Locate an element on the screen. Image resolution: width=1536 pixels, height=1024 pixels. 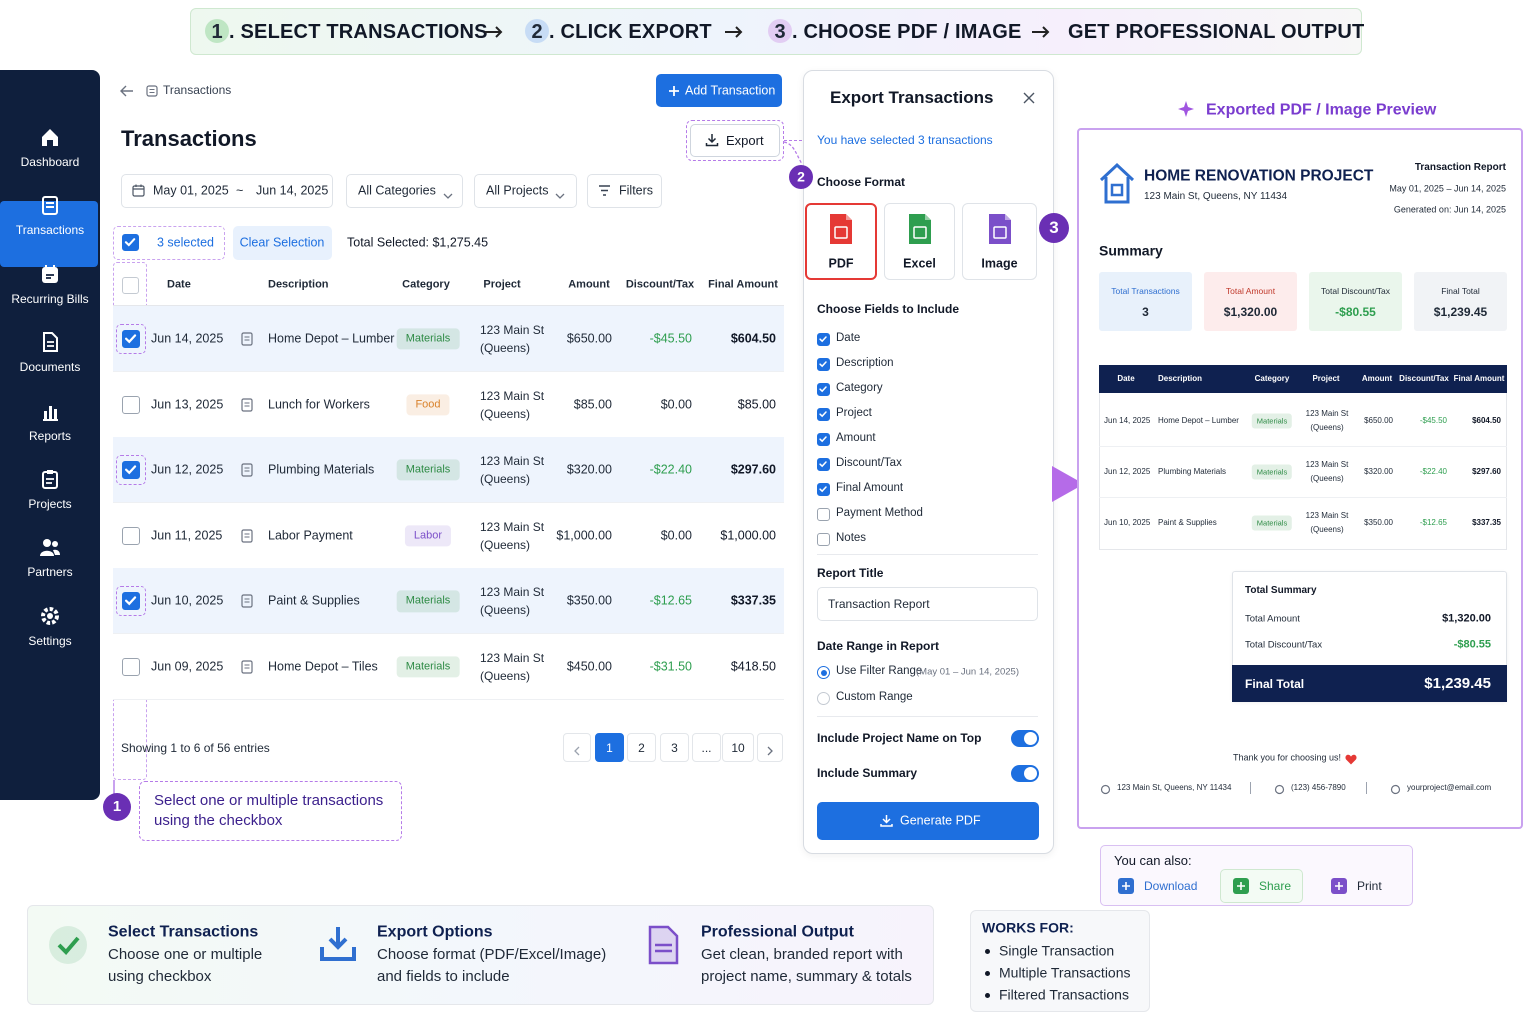
page-number: 2 is located at coordinates (641, 747).